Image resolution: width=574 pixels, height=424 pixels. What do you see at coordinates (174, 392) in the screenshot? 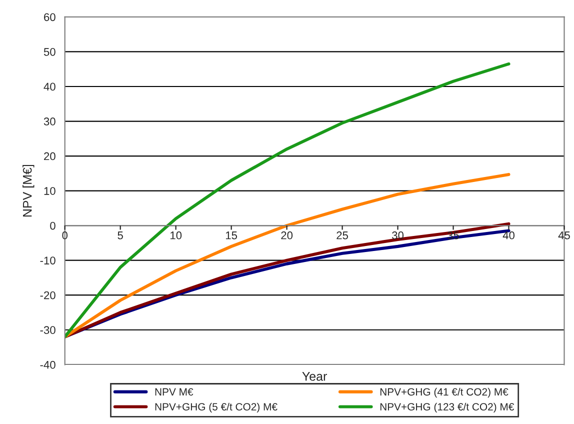
I see `legend-label: NPV M€` at bounding box center [174, 392].